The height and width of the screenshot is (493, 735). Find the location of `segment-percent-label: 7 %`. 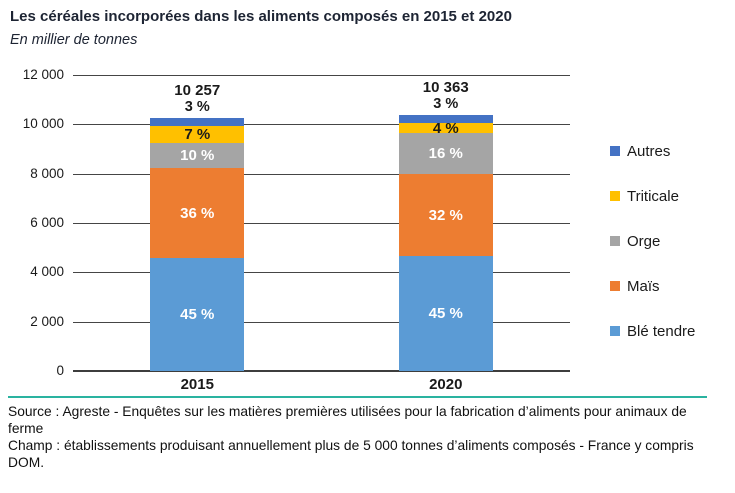

segment-percent-label: 7 % is located at coordinates (197, 134).